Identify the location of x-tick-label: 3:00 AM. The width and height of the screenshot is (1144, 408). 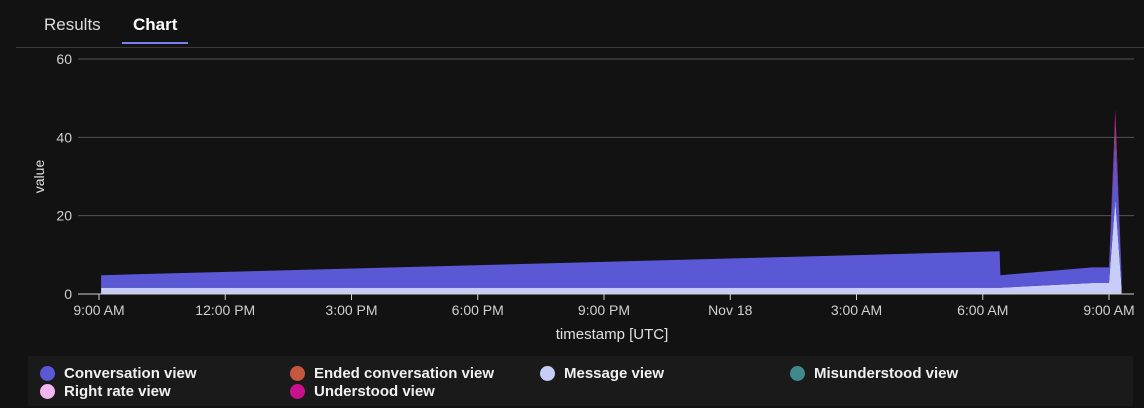
(856, 310).